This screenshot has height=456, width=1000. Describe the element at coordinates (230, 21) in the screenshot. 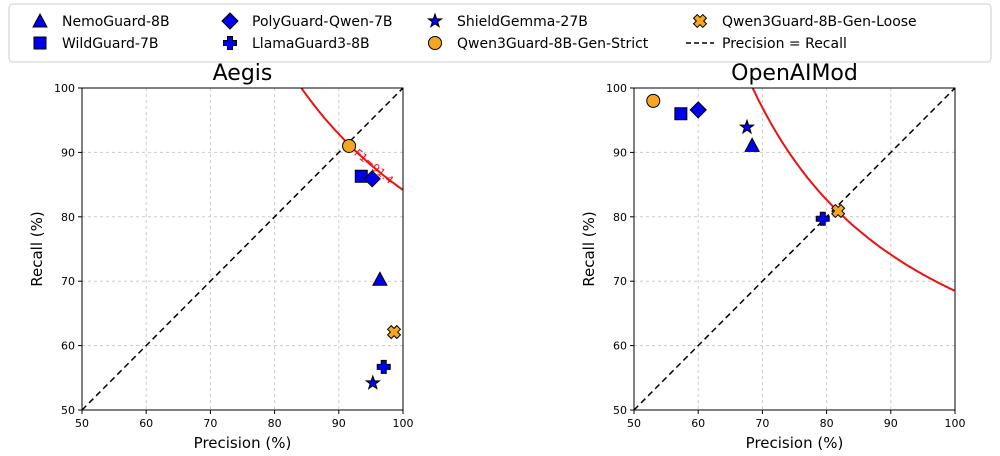

I see `diamond-icon` at that location.